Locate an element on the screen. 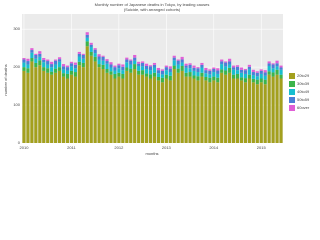 This screenshot has width=320, height=240. legend-label: 60over is located at coordinates (303, 107).